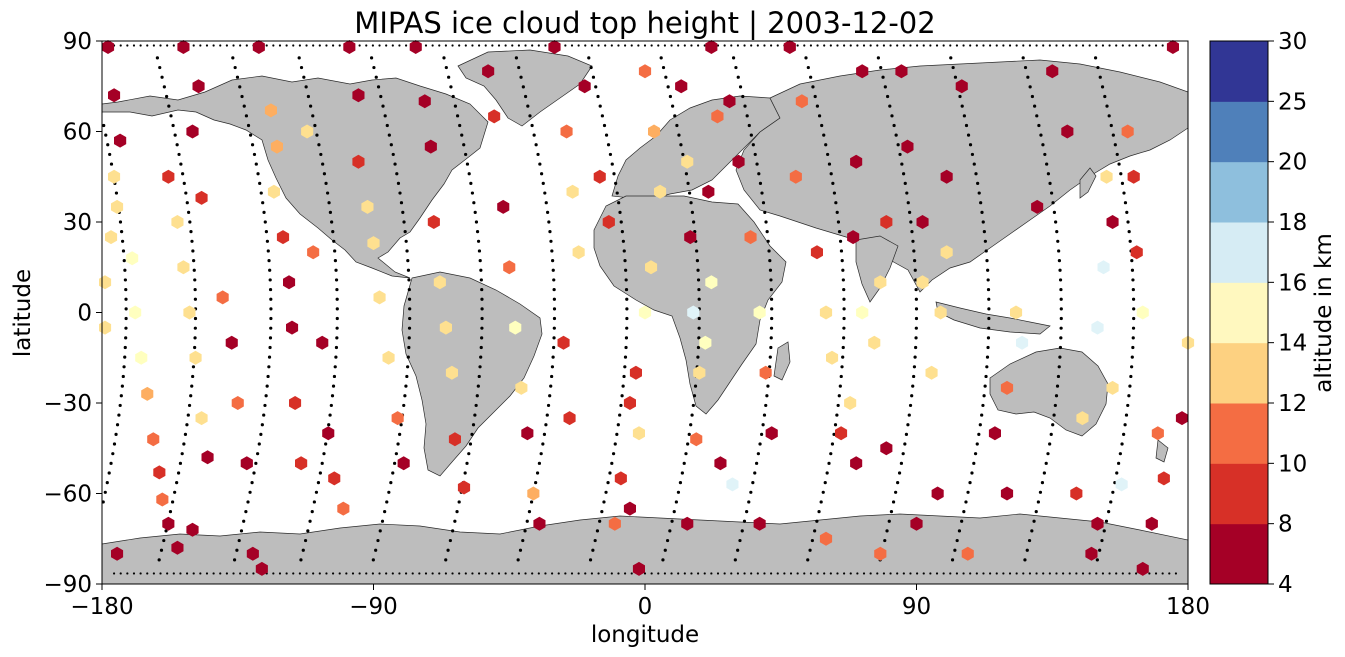  Describe the element at coordinates (916, 607) in the screenshot. I see `x-tick-label: 90` at that location.